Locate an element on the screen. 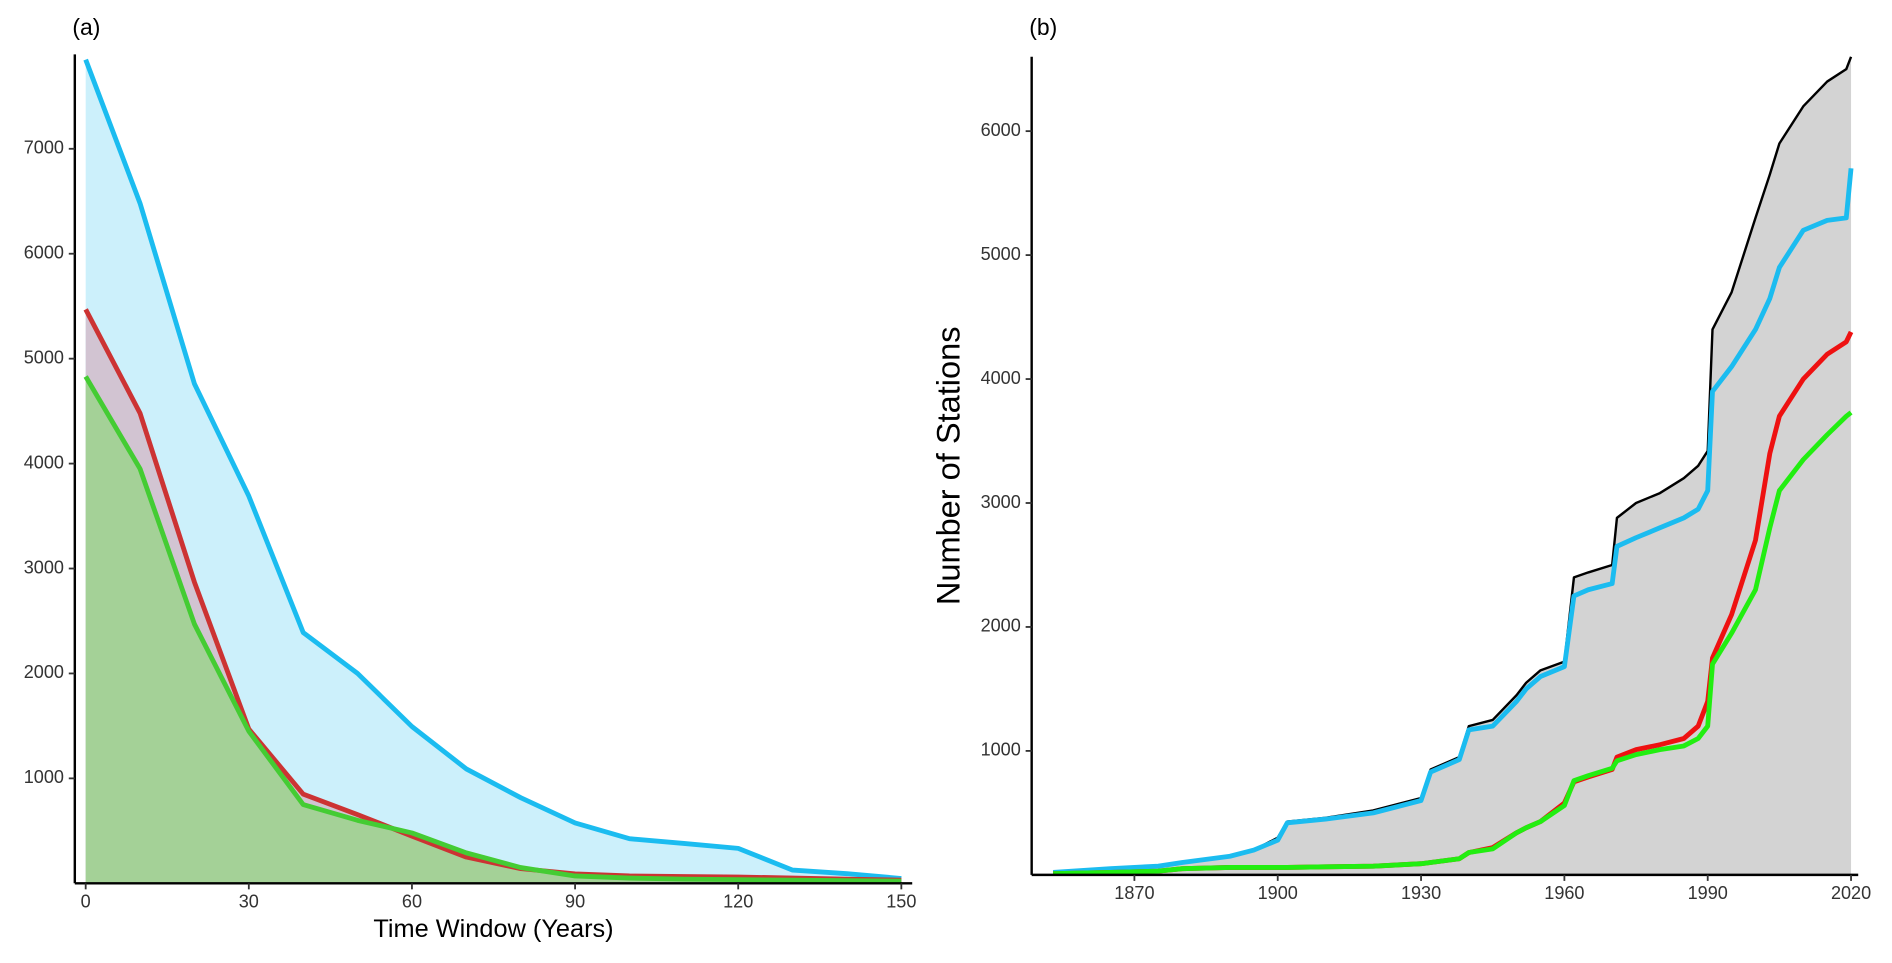 This screenshot has height=963, width=1892. x-tick-label: 1960 is located at coordinates (1564, 893).